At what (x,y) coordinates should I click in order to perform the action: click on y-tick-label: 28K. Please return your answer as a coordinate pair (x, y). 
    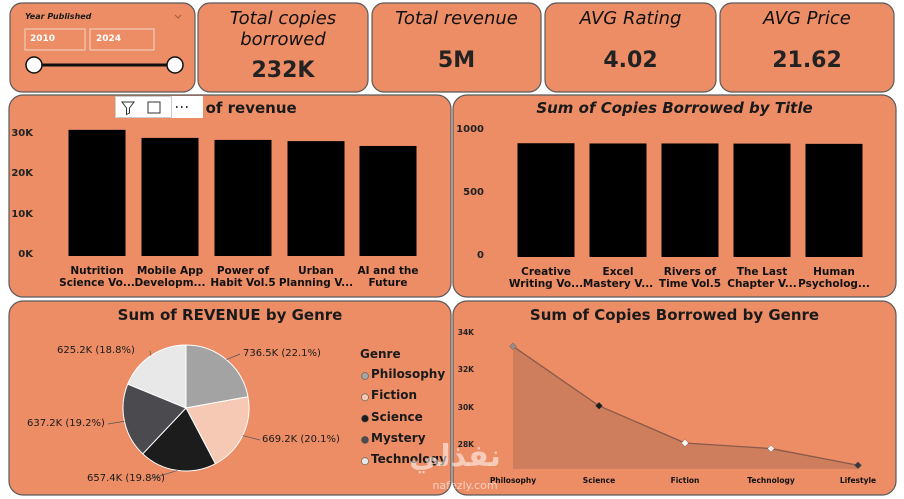
    Looking at the image, I should click on (465, 444).